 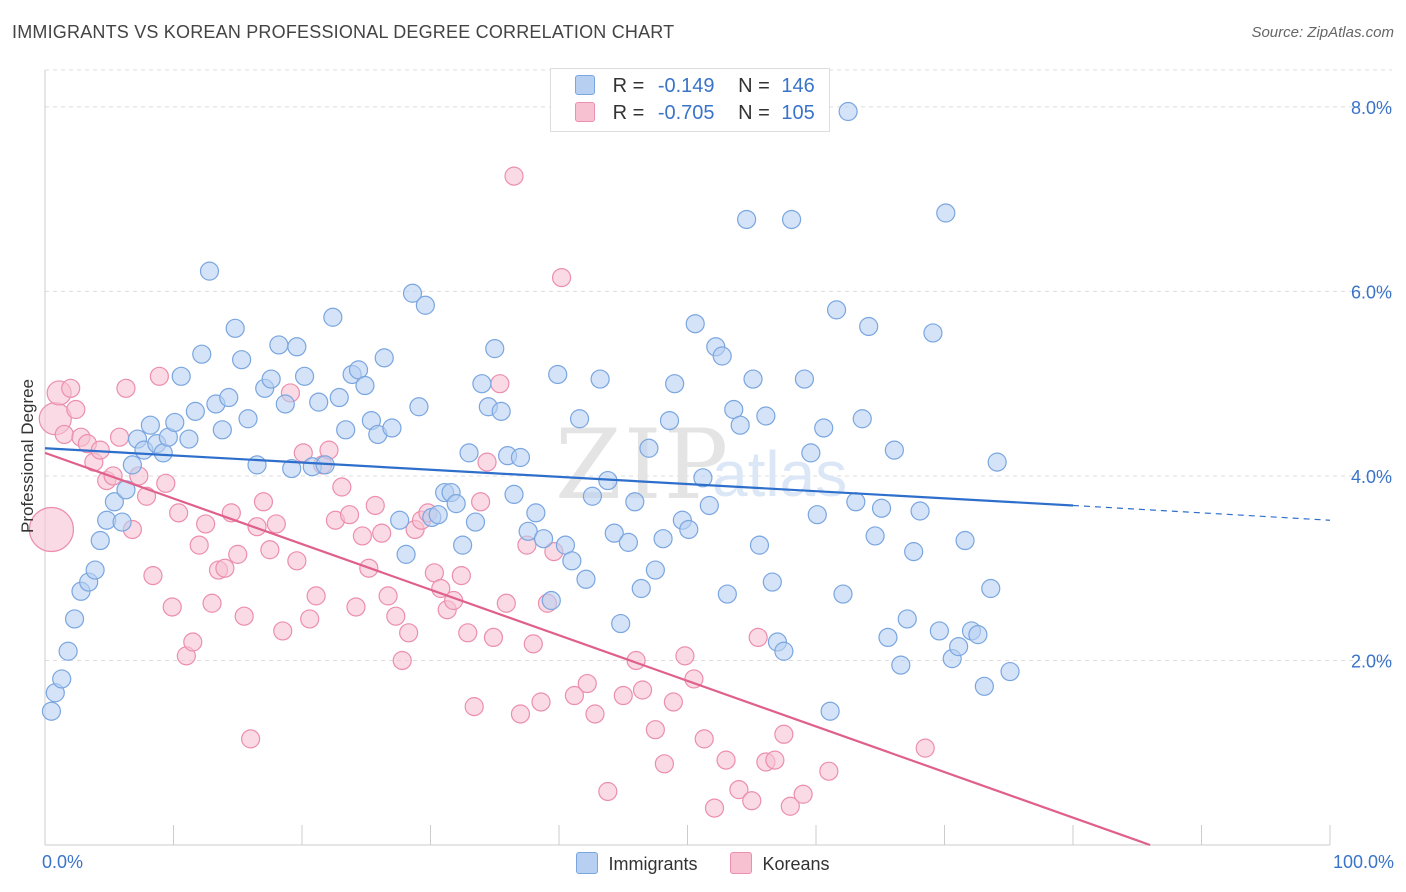 What do you see at coordinates (1371, 661) in the screenshot?
I see `y-tick-label: 2.0%` at bounding box center [1371, 661].